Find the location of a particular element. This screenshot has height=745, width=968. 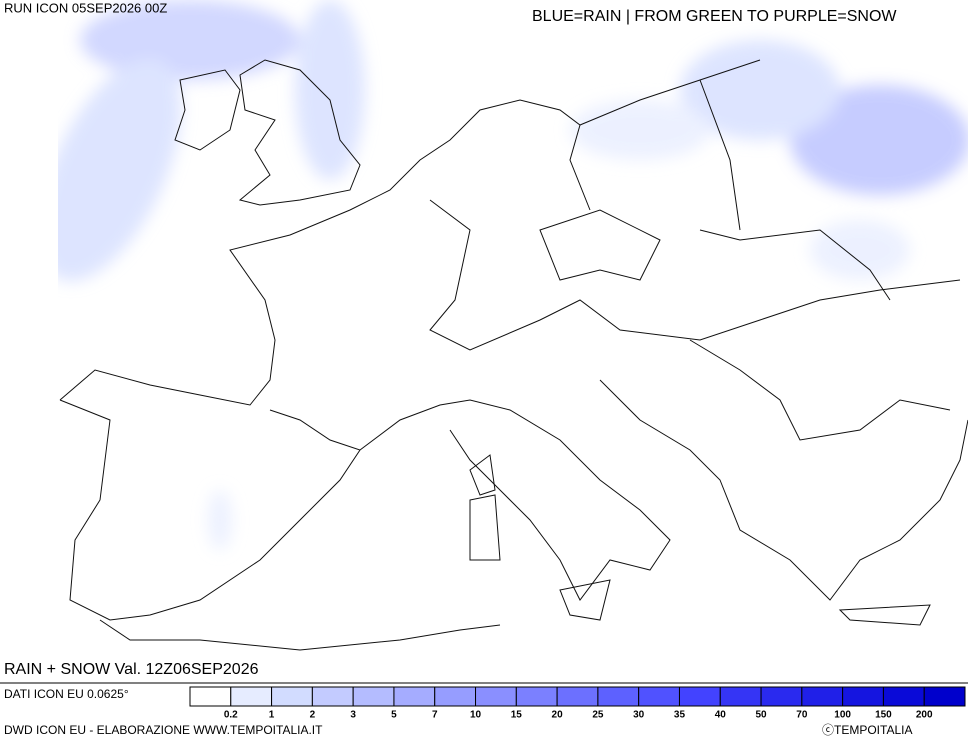

colorbar-label: 100 is located at coordinates (842, 715).